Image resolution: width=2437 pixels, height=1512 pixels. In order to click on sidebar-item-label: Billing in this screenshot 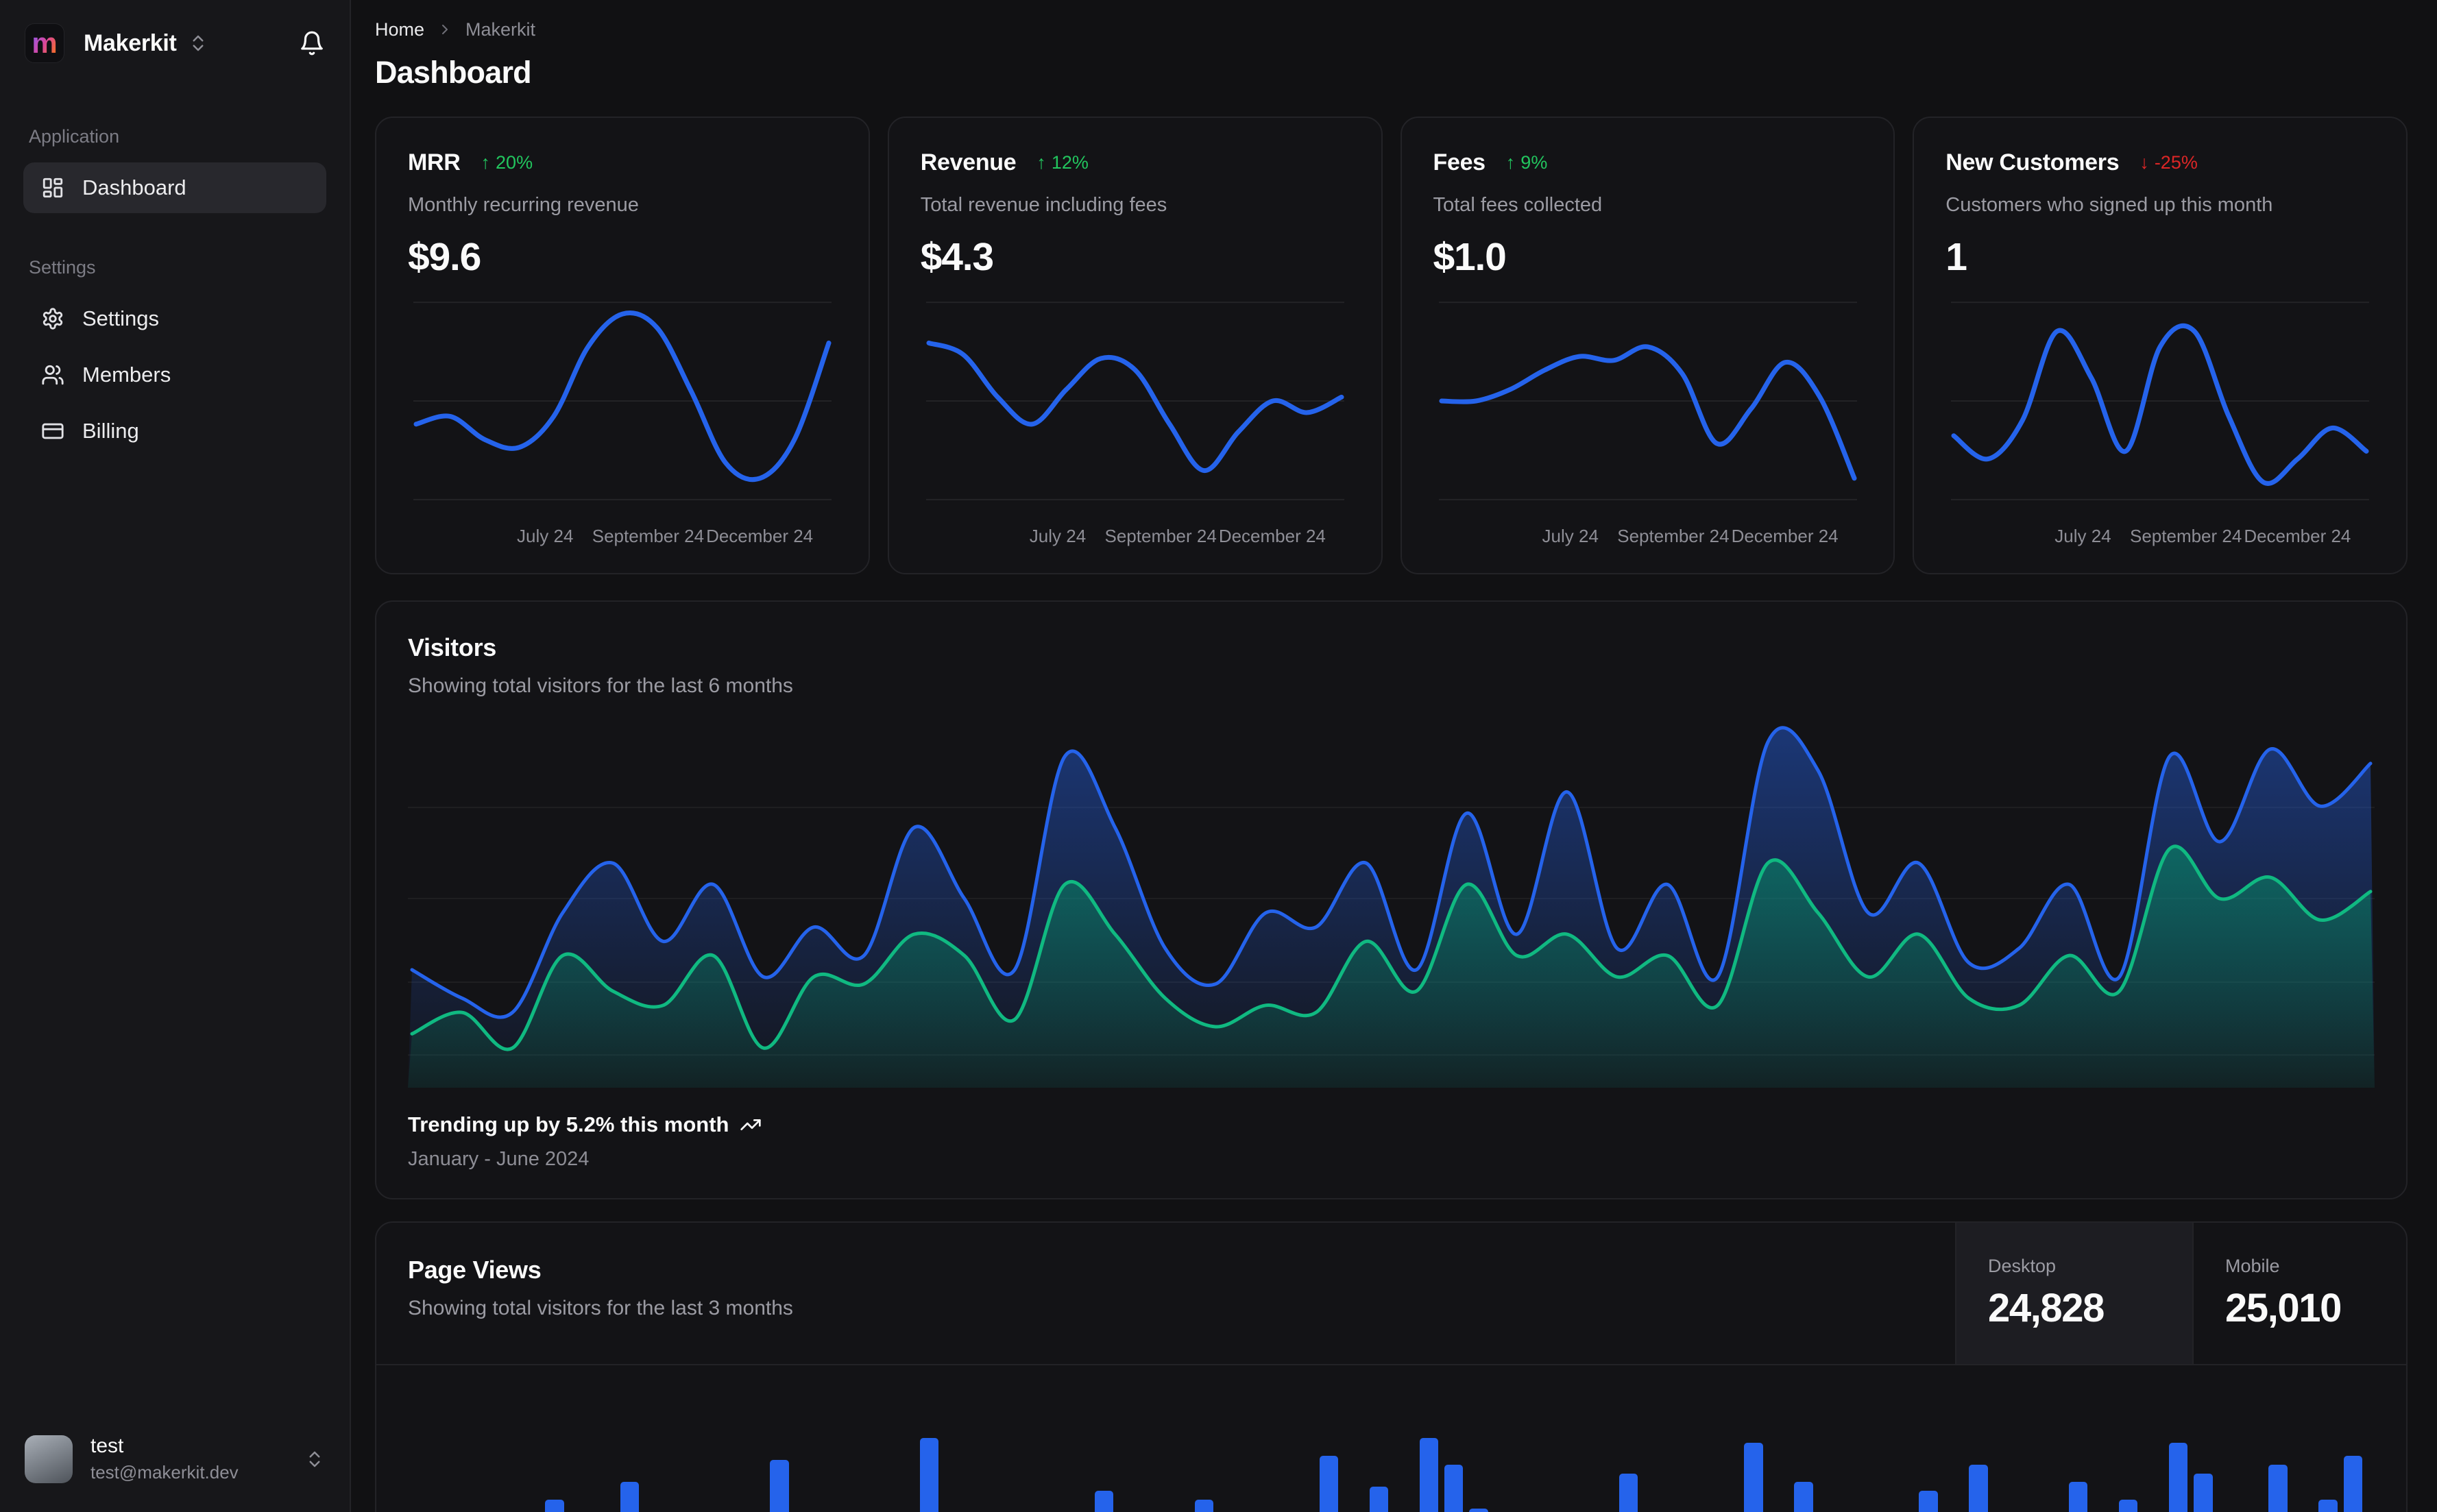, I will do `click(110, 431)`.